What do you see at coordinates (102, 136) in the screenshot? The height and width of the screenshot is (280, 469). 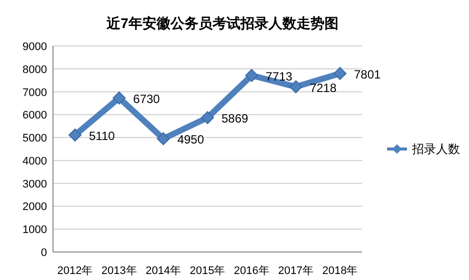 I see `data-label: 5110` at bounding box center [102, 136].